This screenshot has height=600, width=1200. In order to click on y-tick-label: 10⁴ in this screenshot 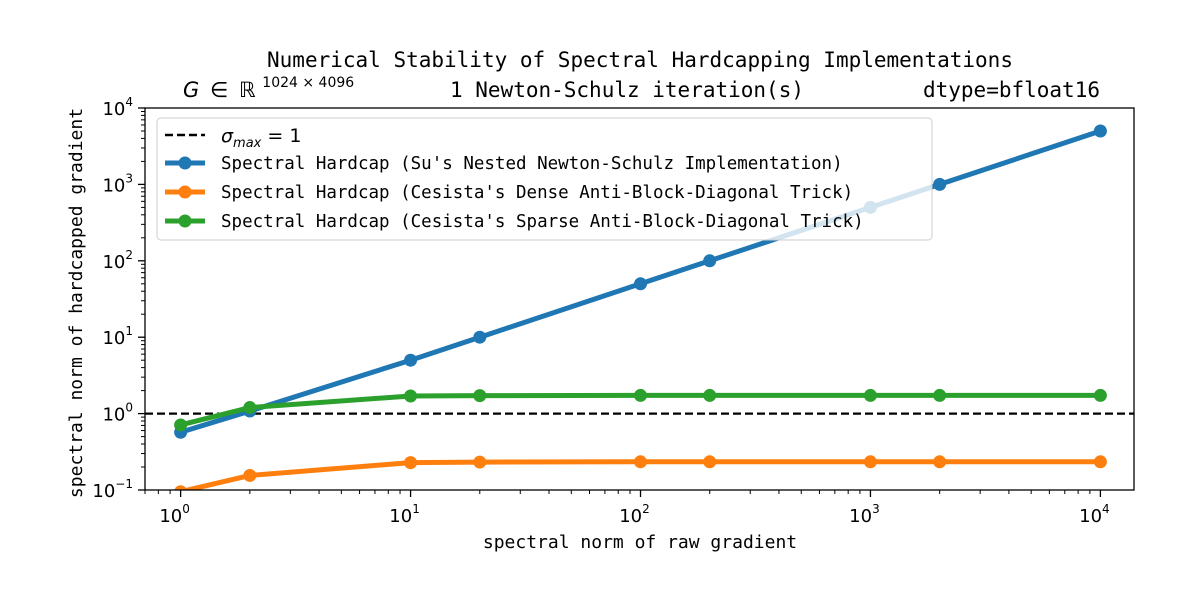, I will do `click(117, 107)`.